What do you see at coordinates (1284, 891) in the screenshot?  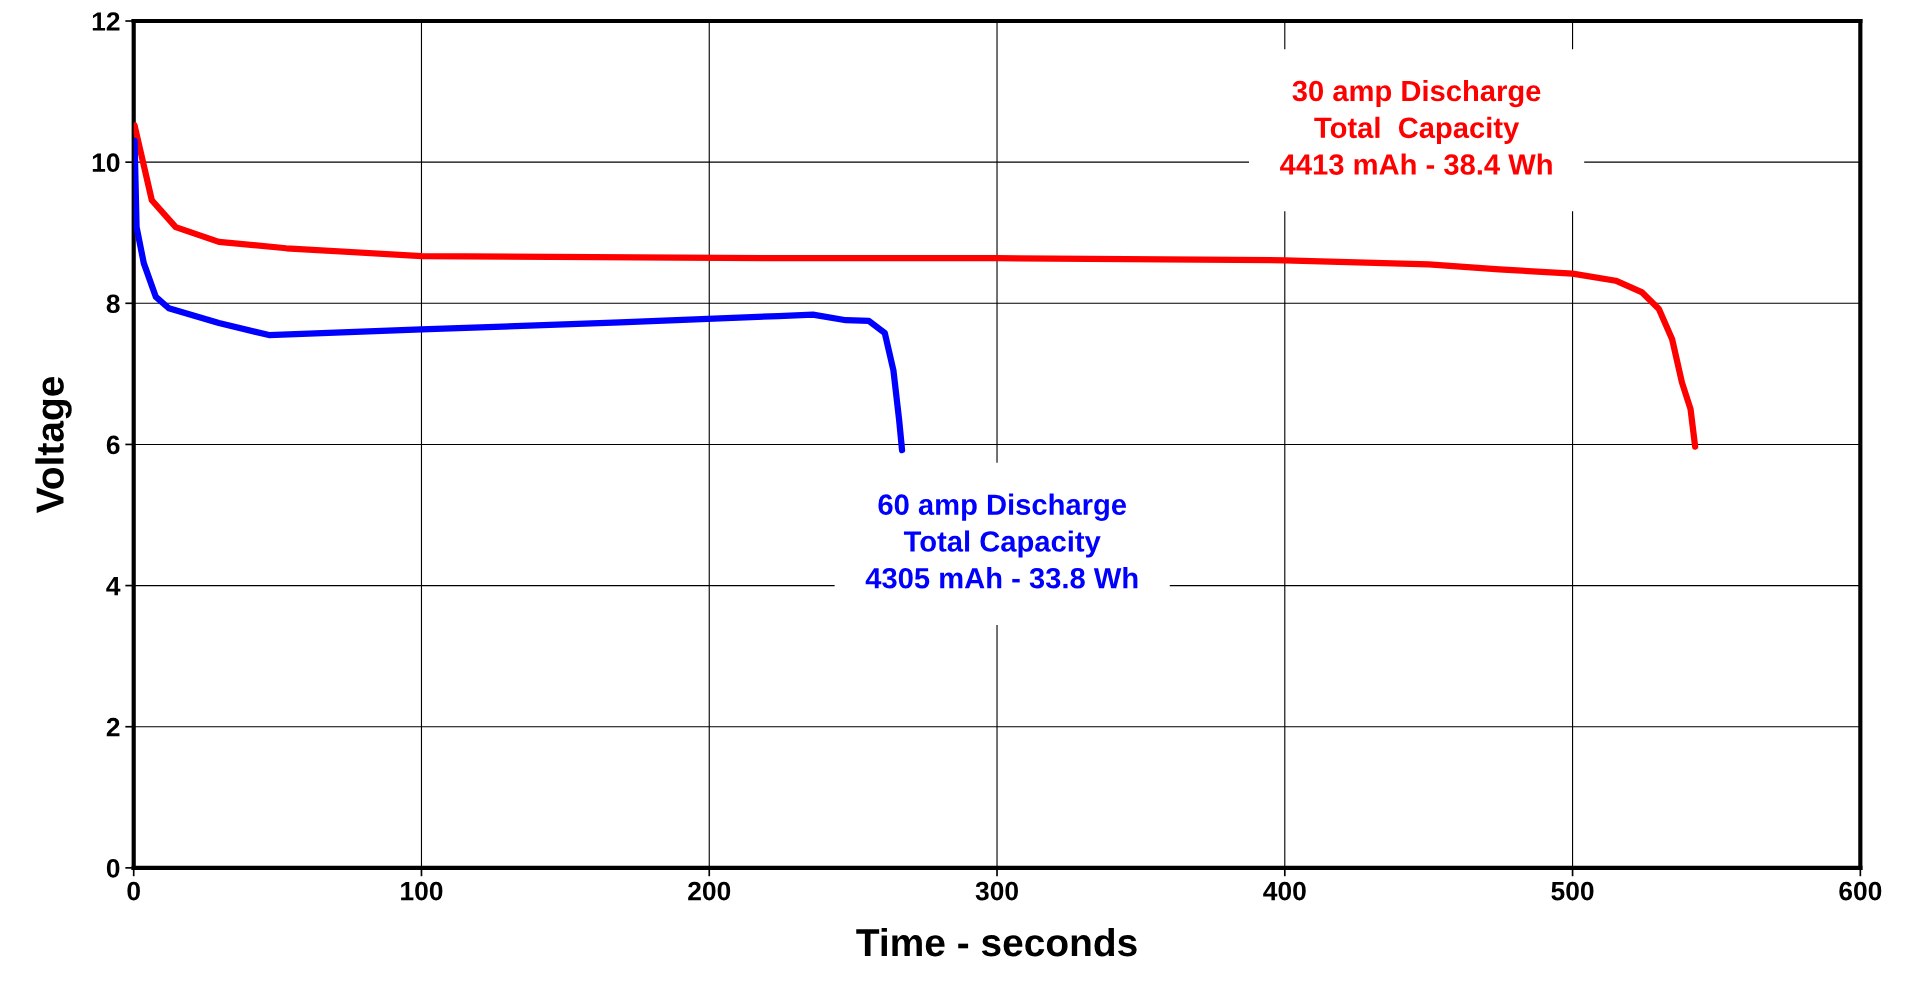 I see `x-tick-label: 400` at bounding box center [1284, 891].